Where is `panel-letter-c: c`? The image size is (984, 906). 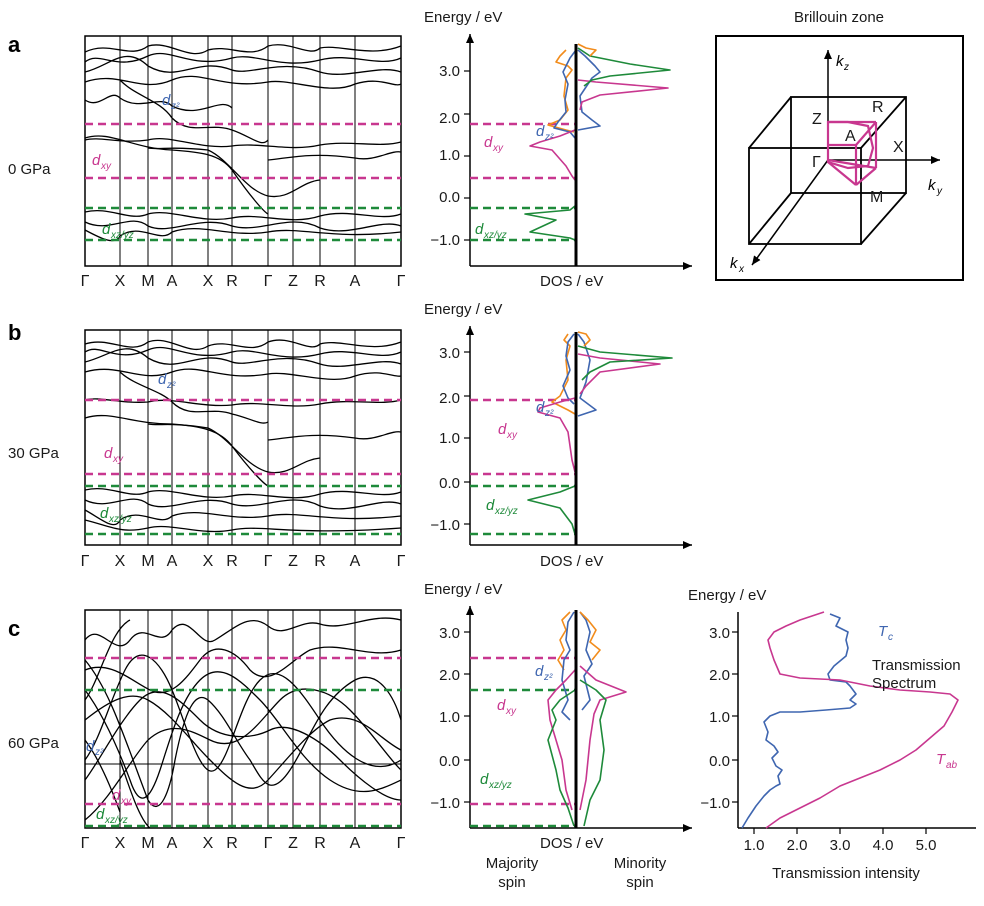 panel-letter-c: c is located at coordinates (14, 628).